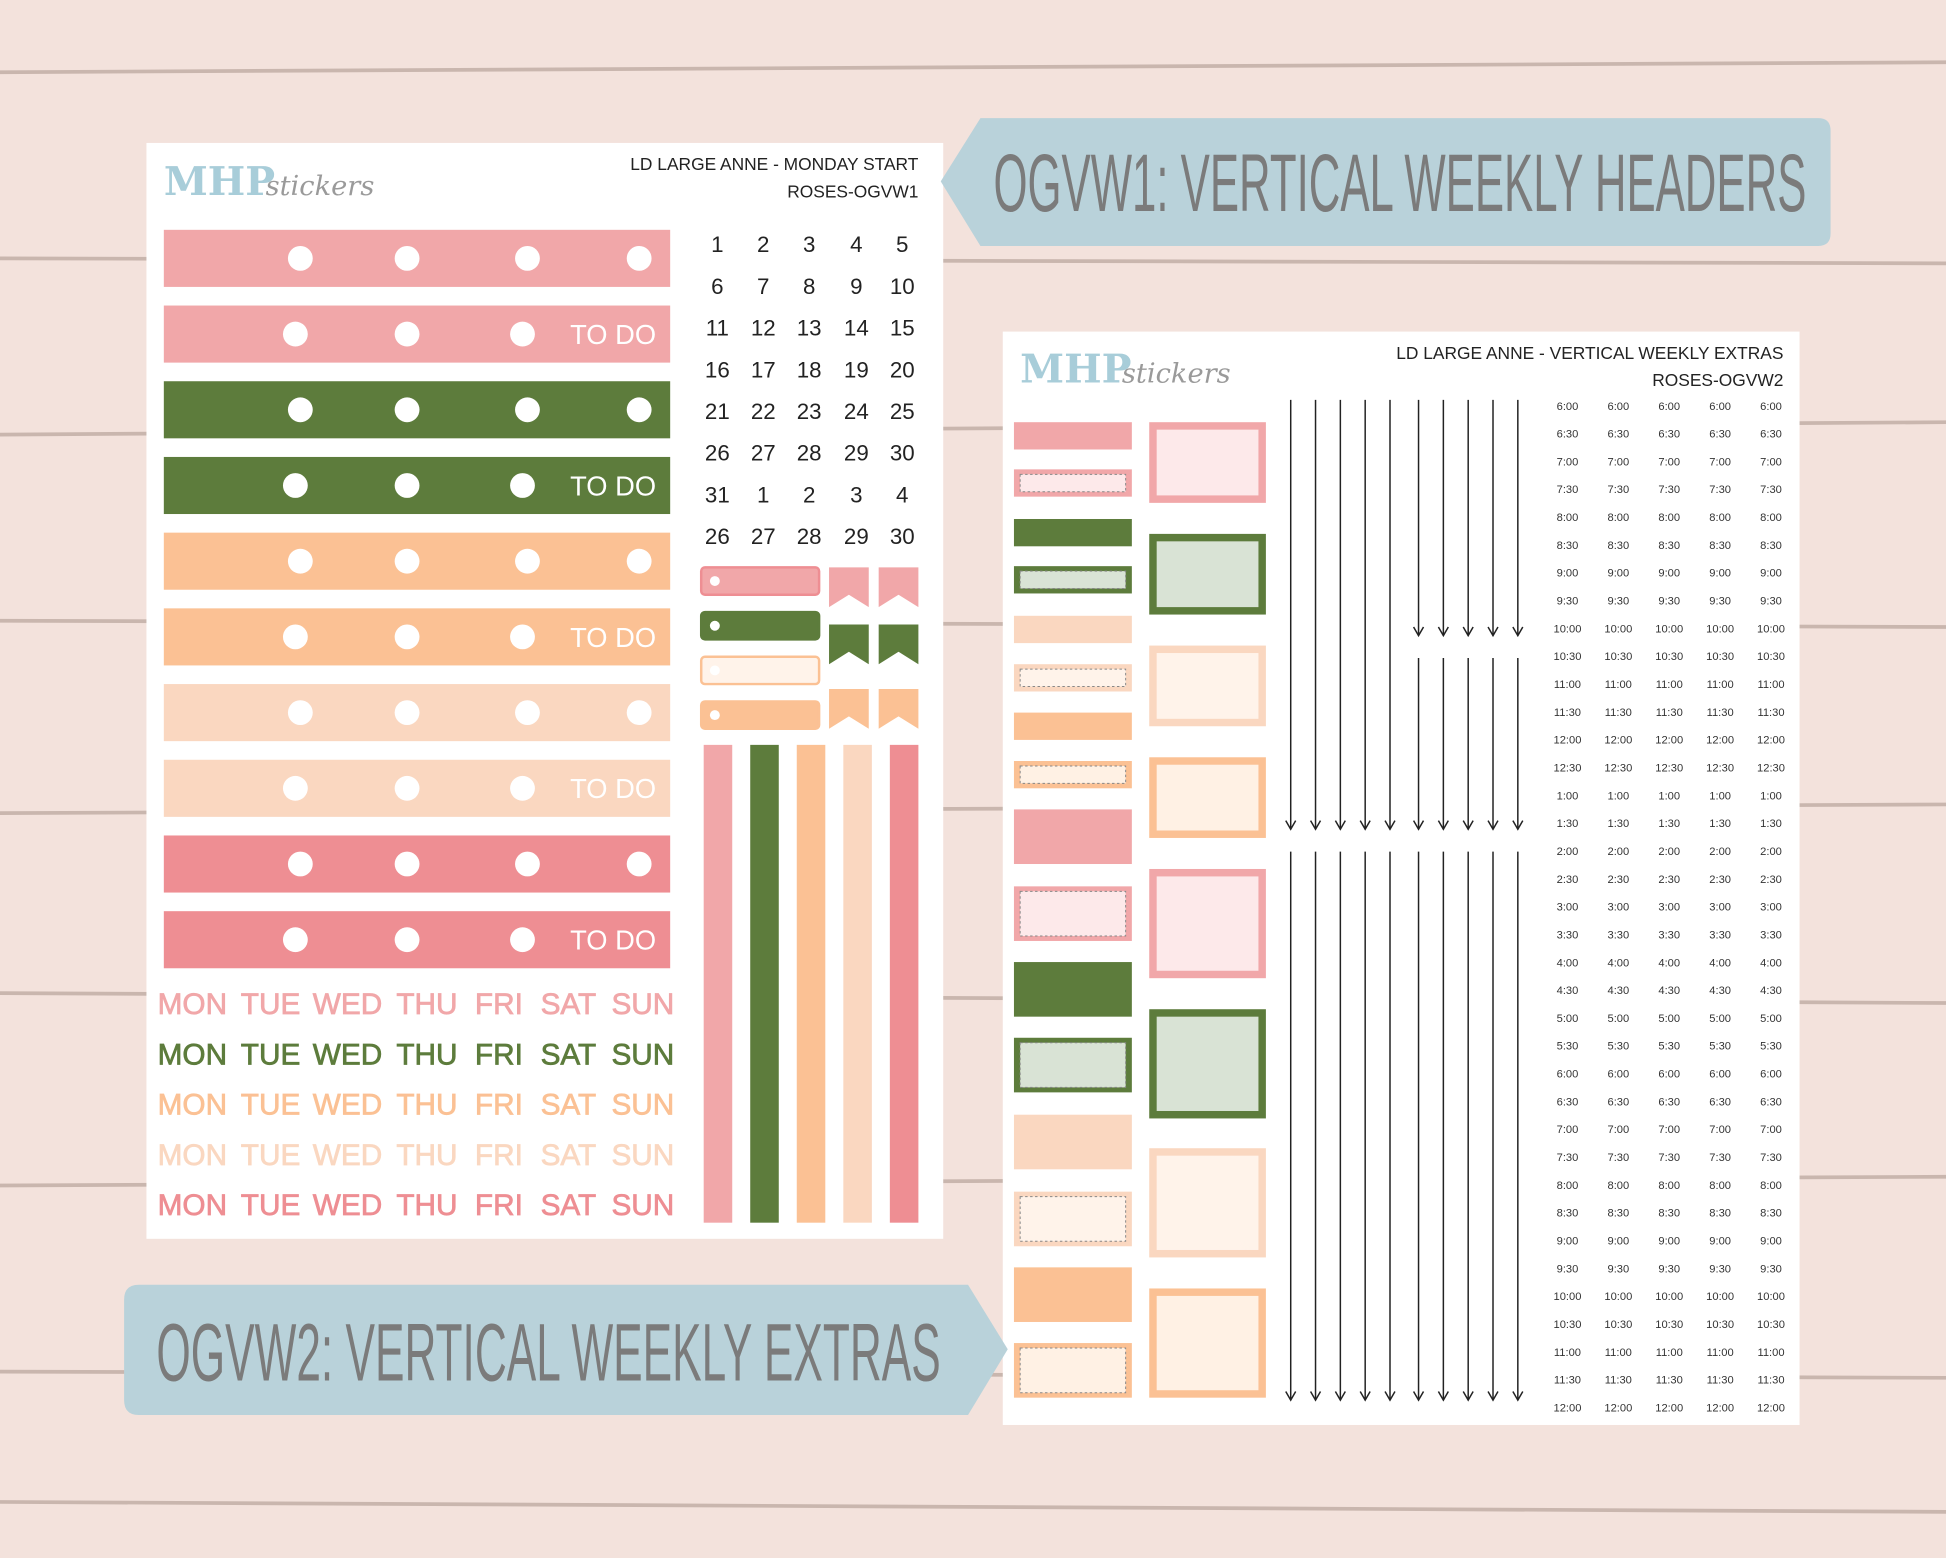 The width and height of the screenshot is (1946, 1558). Describe the element at coordinates (763, 411) in the screenshot. I see `date-number: 22` at that location.